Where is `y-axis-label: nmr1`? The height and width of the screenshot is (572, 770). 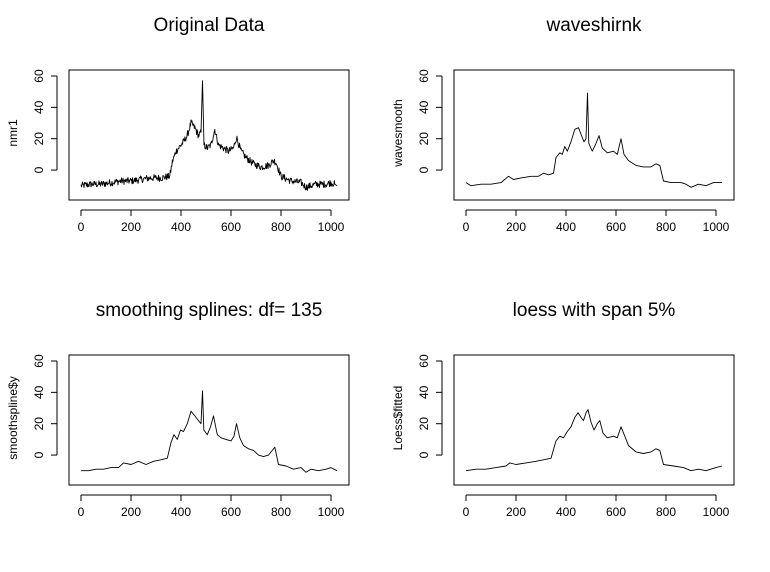 y-axis-label: nmr1 is located at coordinates (13, 133).